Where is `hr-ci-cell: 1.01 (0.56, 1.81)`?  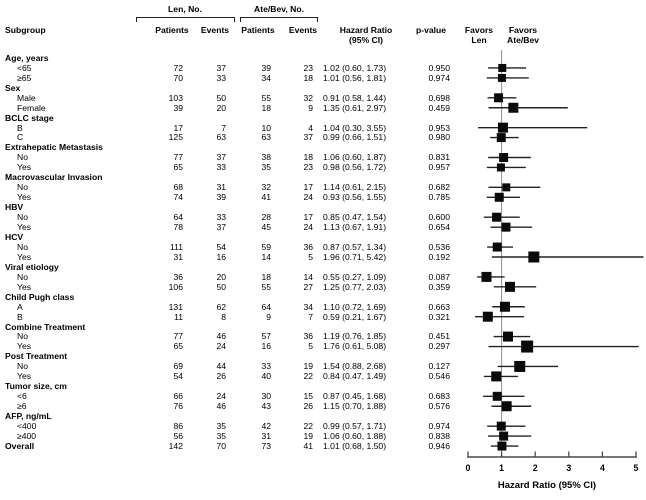
hr-ci-cell: 1.01 (0.56, 1.81) is located at coordinates (355, 77).